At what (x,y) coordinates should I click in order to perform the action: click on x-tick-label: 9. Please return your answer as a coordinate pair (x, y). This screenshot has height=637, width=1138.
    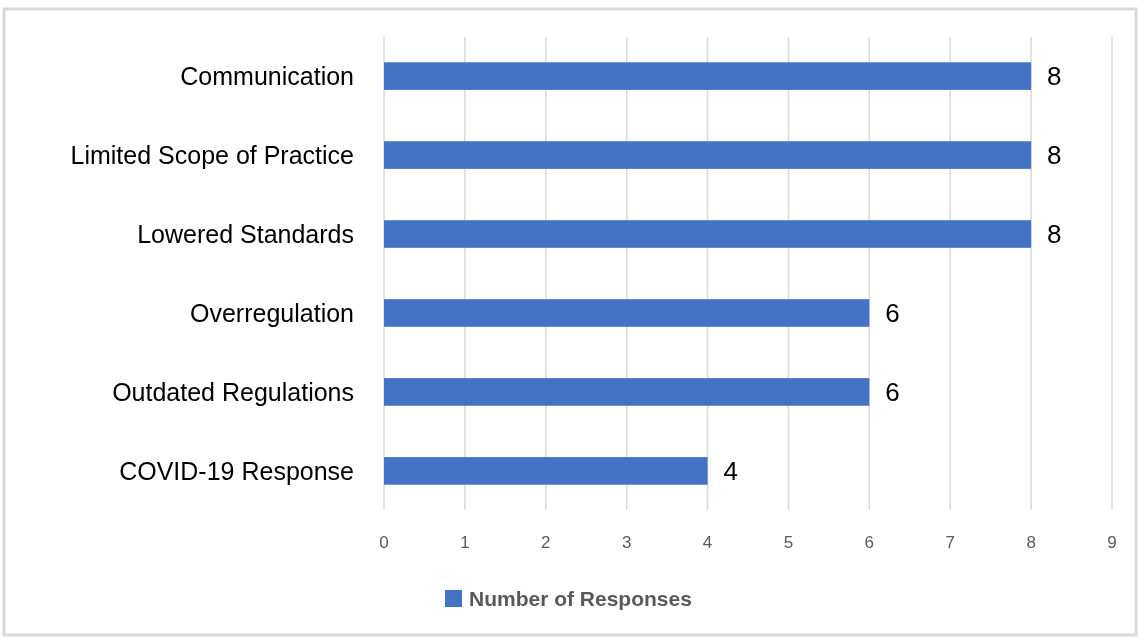
    Looking at the image, I should click on (1112, 542).